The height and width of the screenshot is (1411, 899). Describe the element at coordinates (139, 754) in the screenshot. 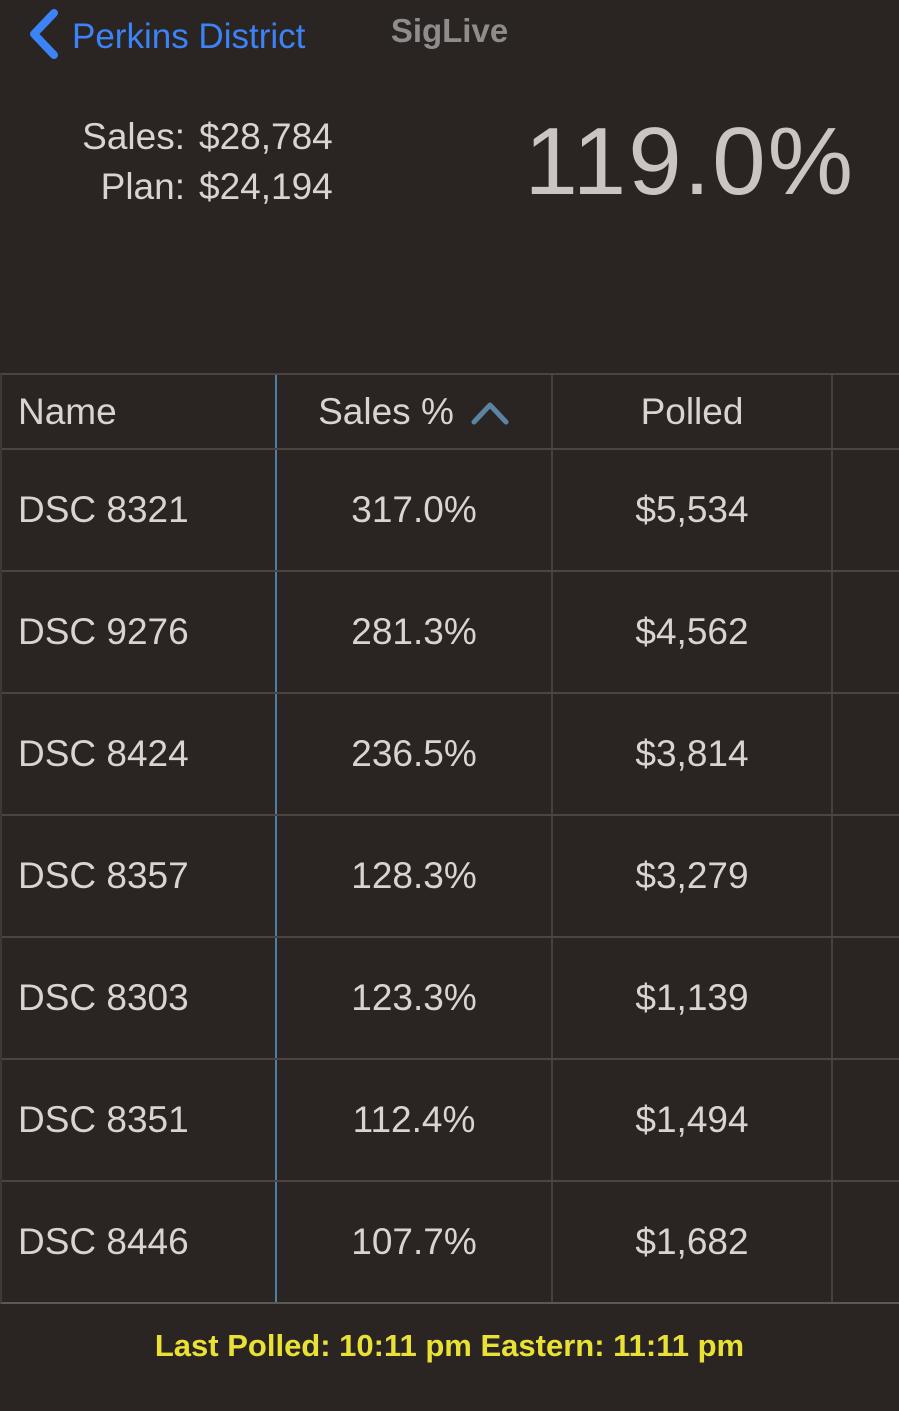

I see `row-name: DSC 8424` at that location.